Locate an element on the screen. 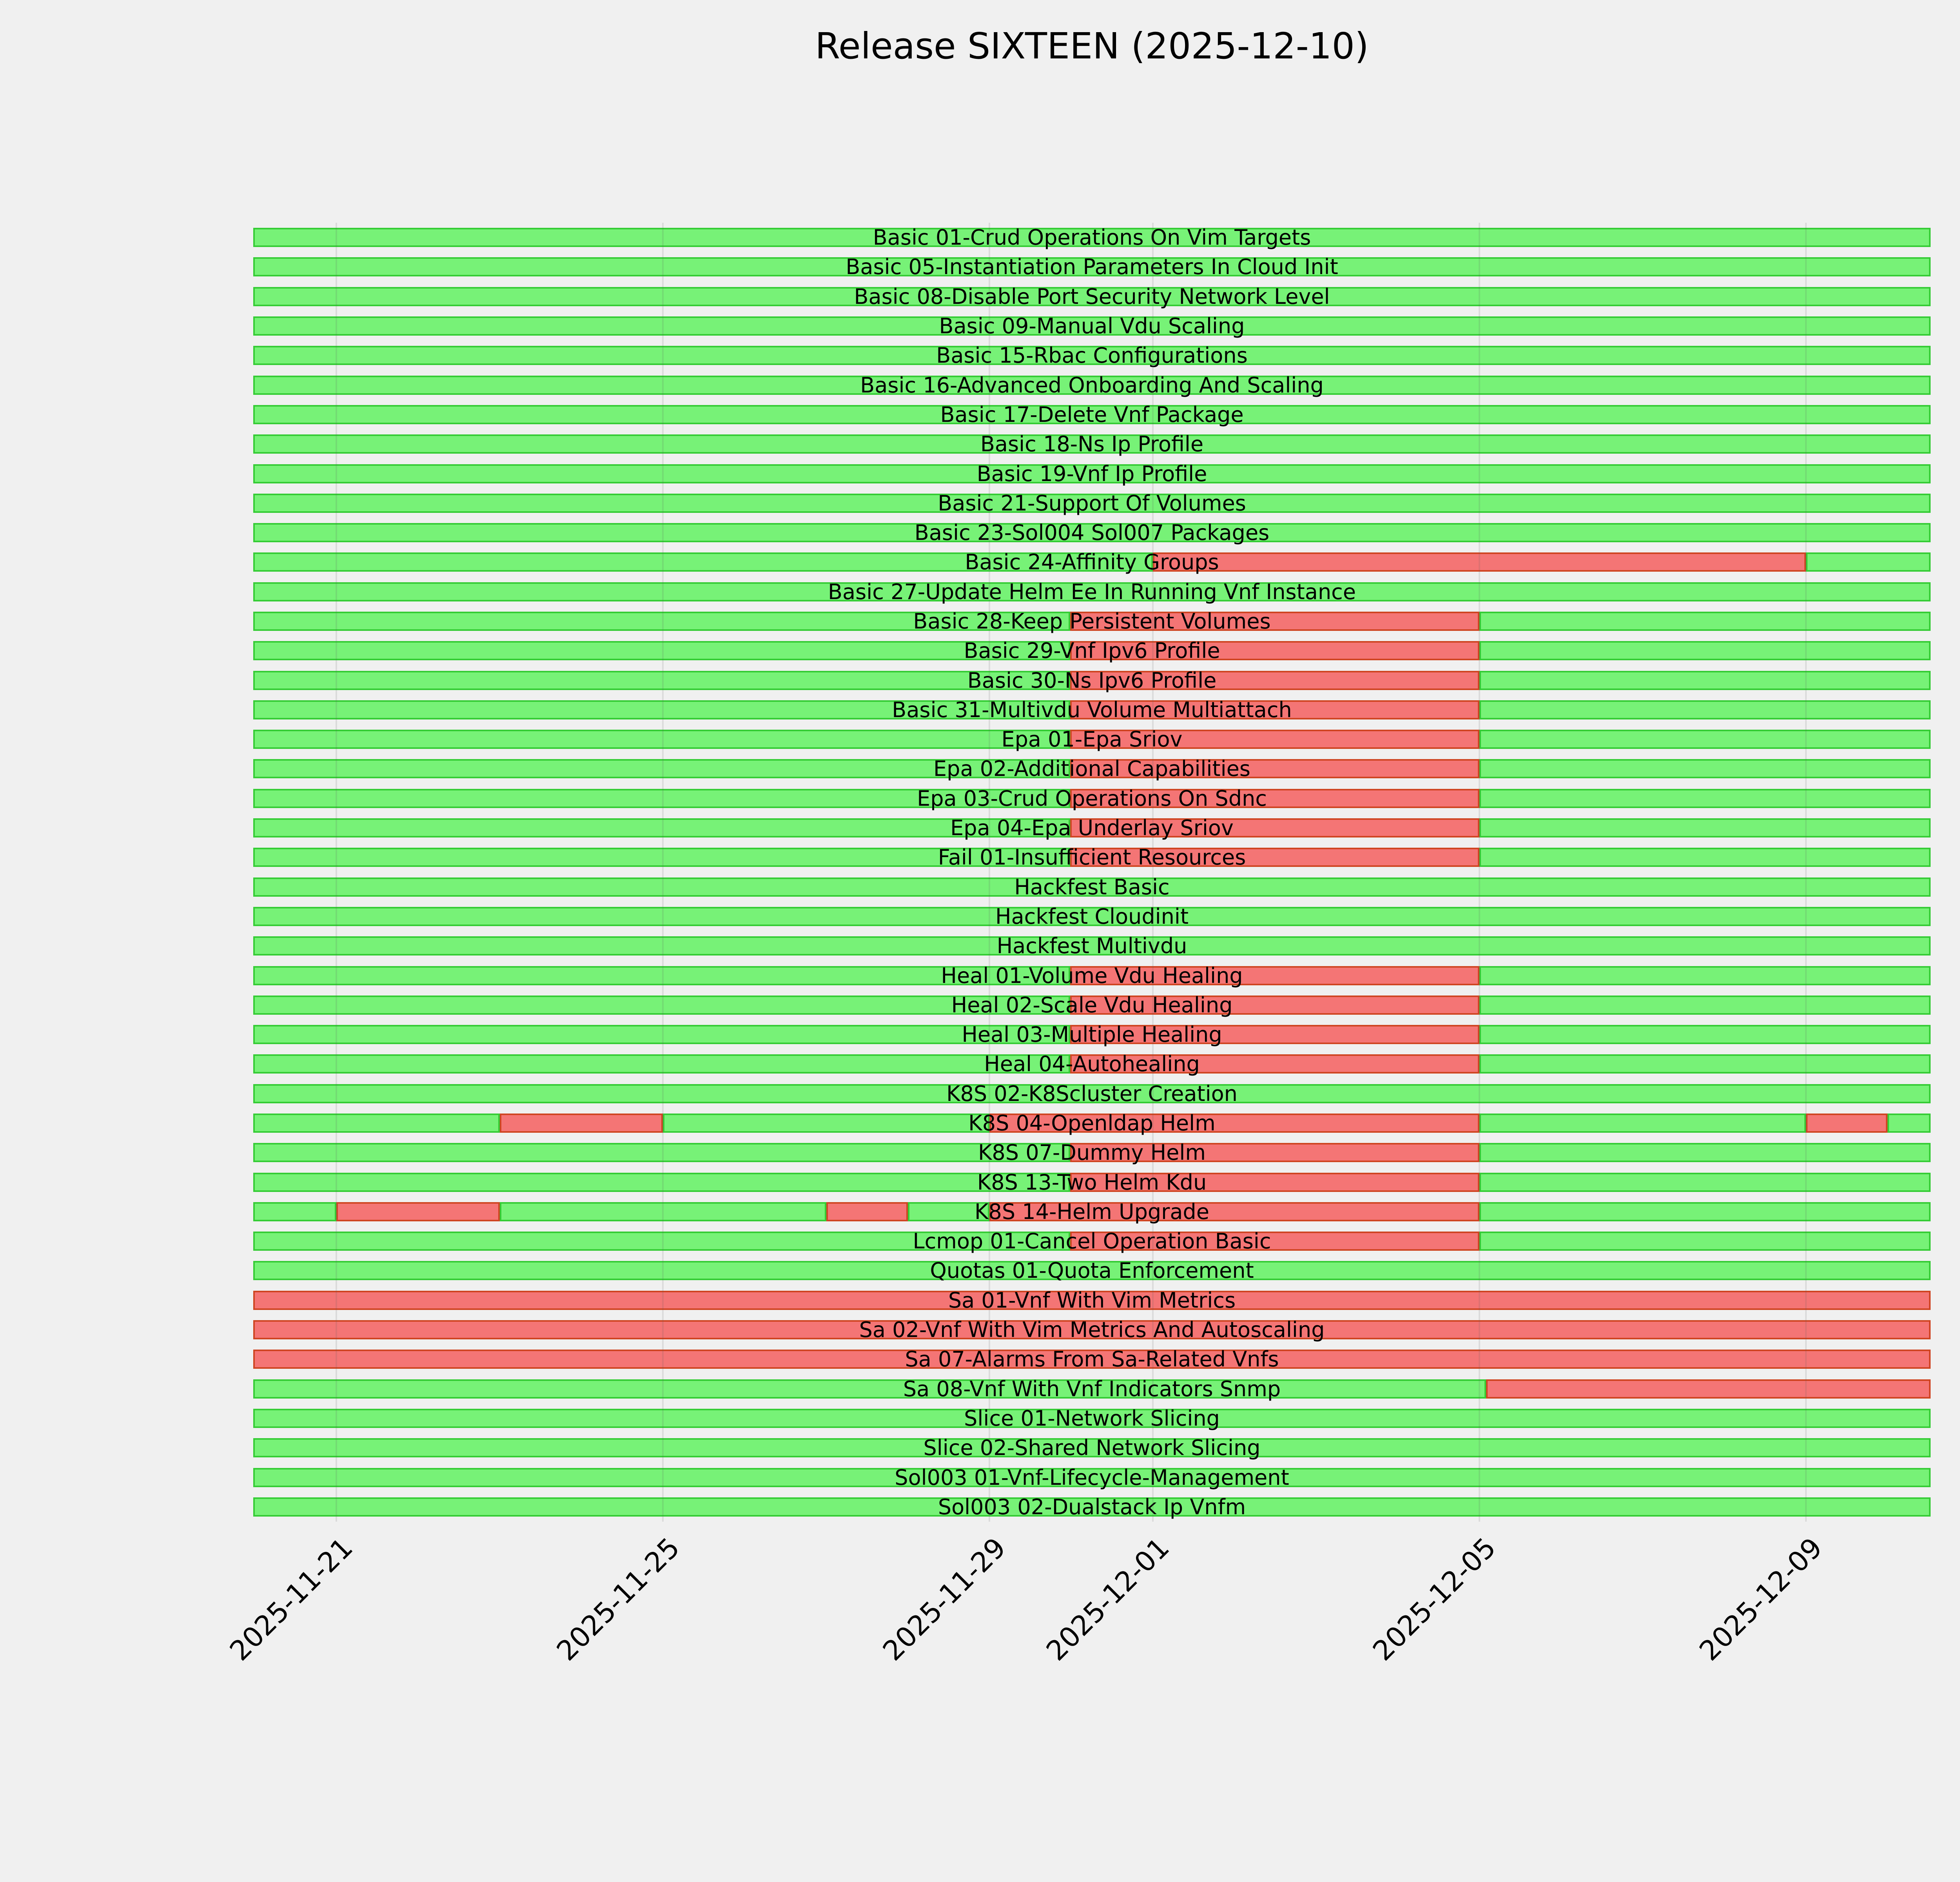 The image size is (1960, 1882). gantt-row: Basic 29-Vnf Ipv6 Profile is located at coordinates (1092, 650).